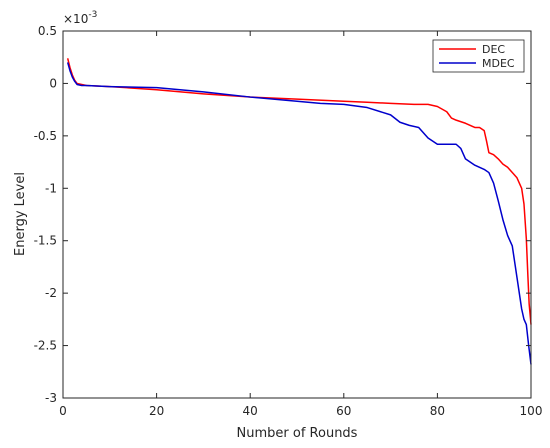  What do you see at coordinates (343, 411) in the screenshot?
I see `x-tick-label: 60` at bounding box center [343, 411].